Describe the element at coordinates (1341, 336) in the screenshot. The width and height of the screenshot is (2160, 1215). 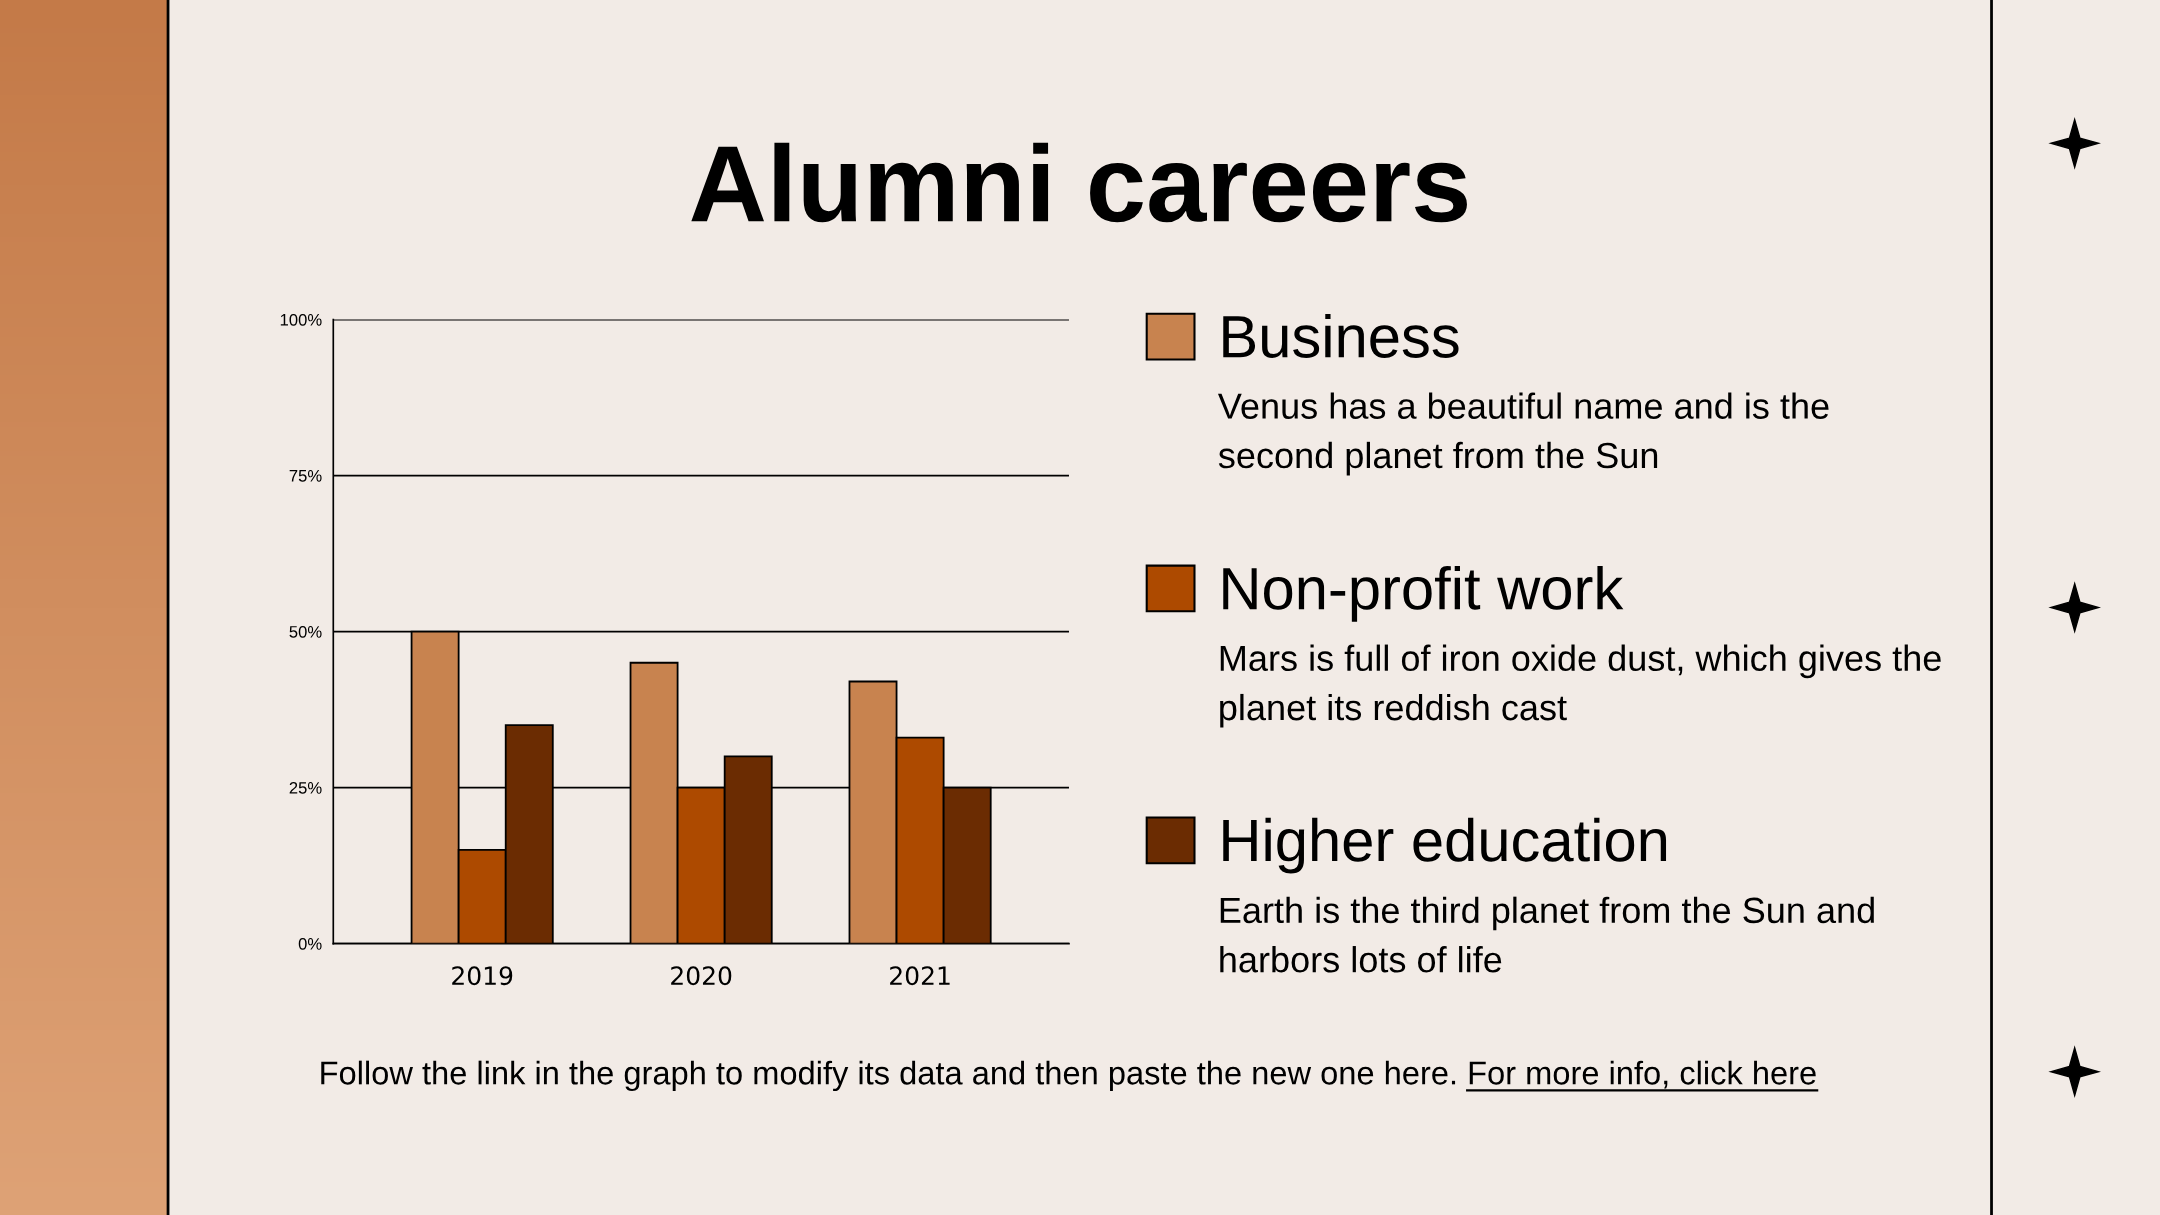
I see `legend-label: Business` at that location.